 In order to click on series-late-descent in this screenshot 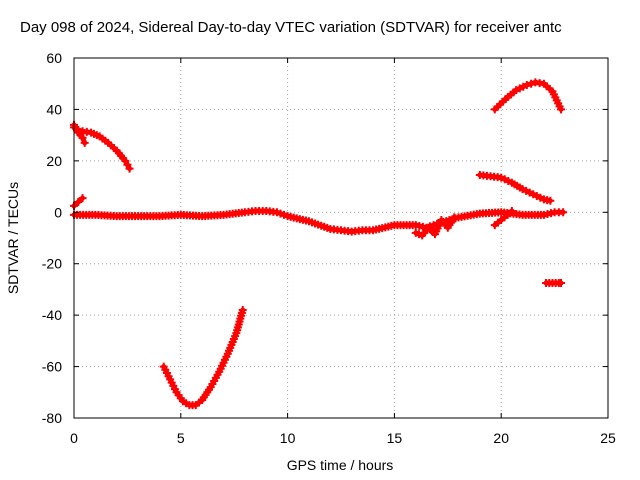, I will do `click(515, 188)`.